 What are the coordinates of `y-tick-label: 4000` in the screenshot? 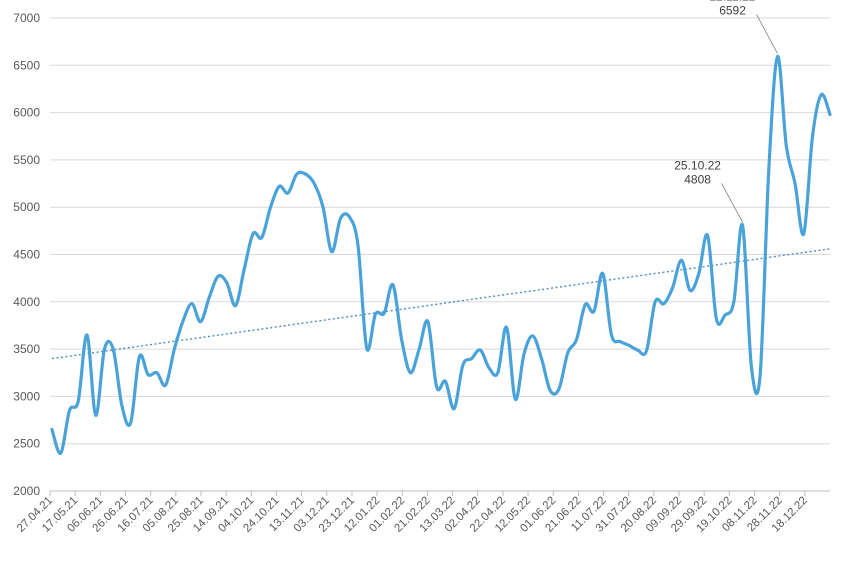 It's located at (26, 302).